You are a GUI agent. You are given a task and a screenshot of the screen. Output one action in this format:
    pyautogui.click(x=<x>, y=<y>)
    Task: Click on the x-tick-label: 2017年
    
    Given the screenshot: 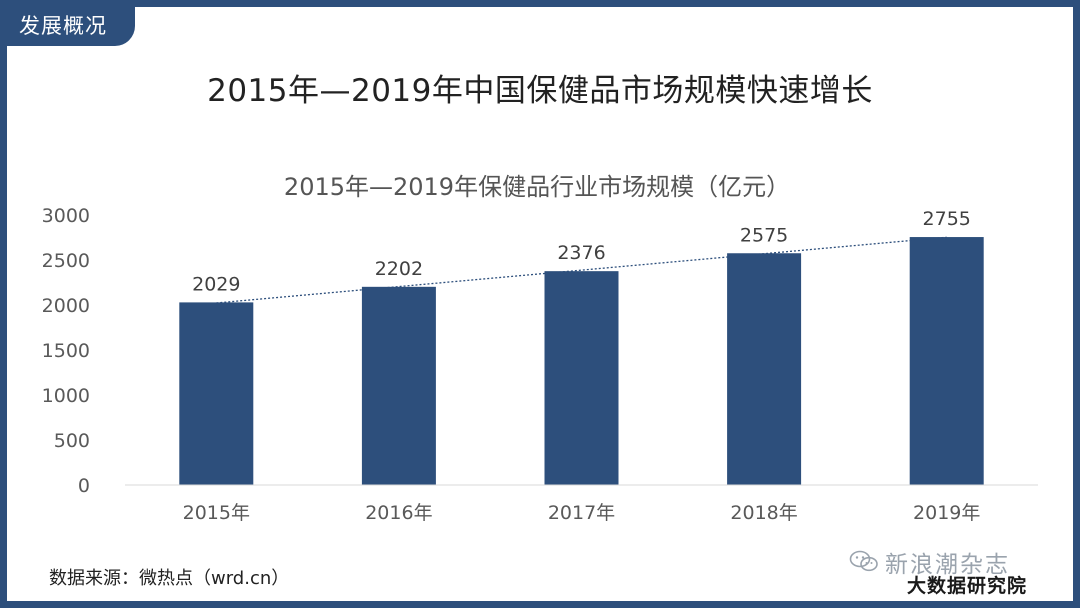 What is the action you would take?
    pyautogui.click(x=581, y=513)
    